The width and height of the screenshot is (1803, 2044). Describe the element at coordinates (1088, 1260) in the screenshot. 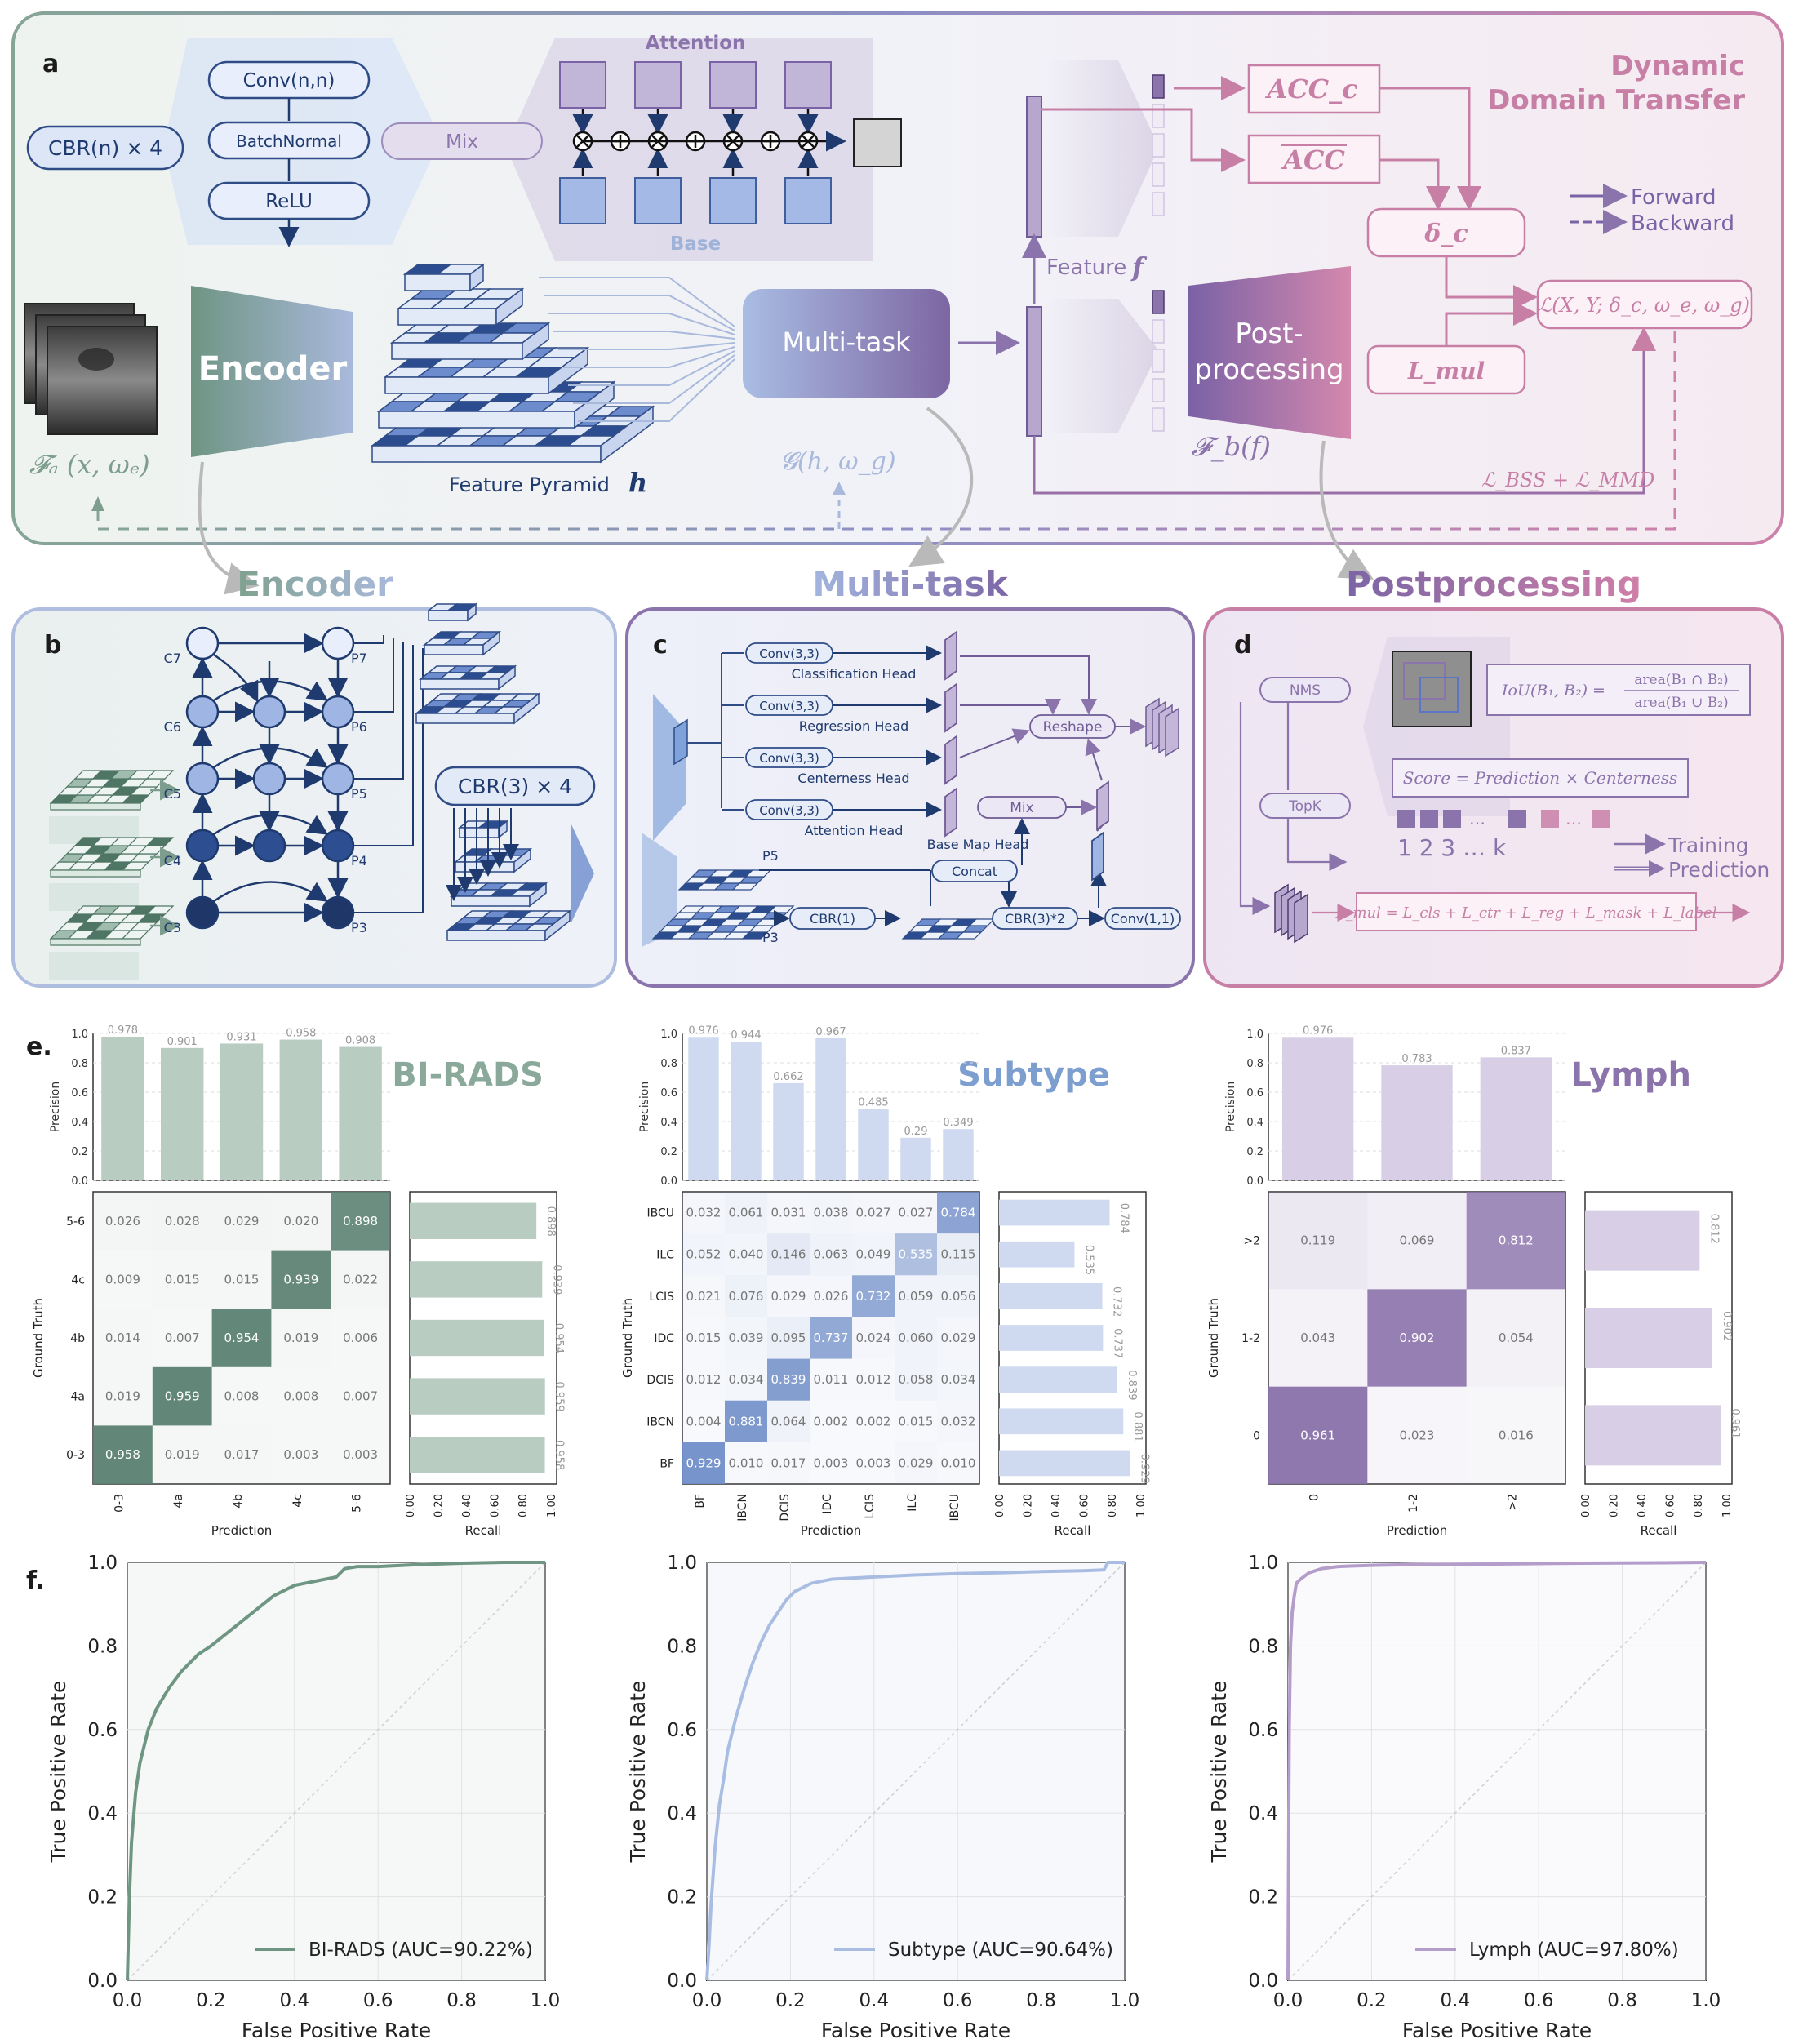

I see `recall-value-label: 0.535` at that location.